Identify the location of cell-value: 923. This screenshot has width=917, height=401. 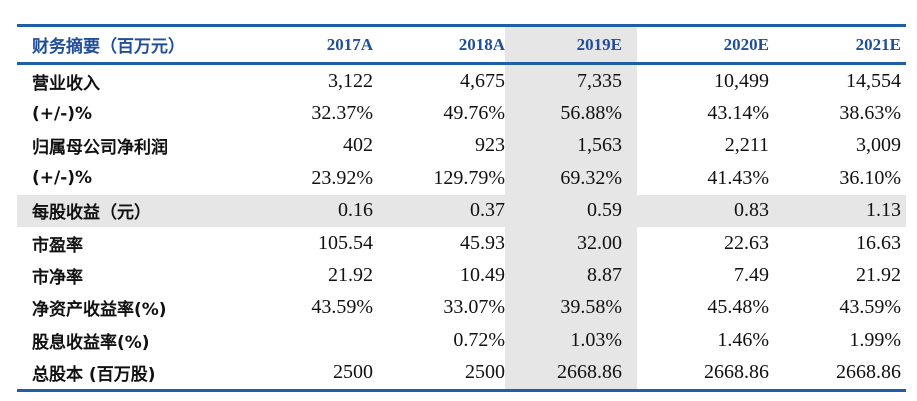
(490, 145).